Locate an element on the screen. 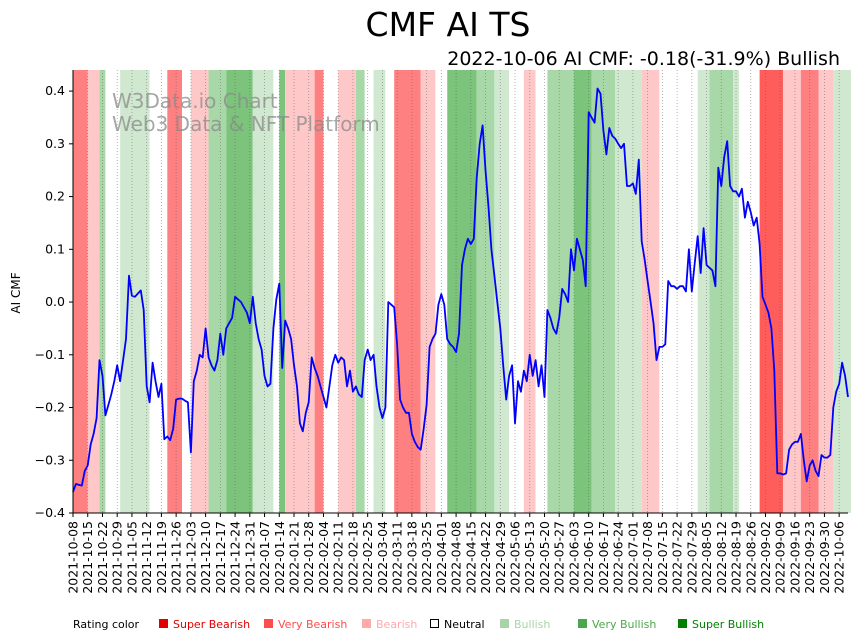 This screenshot has width=867, height=641. x-tick-label: 2021-10-29 is located at coordinates (117, 557).